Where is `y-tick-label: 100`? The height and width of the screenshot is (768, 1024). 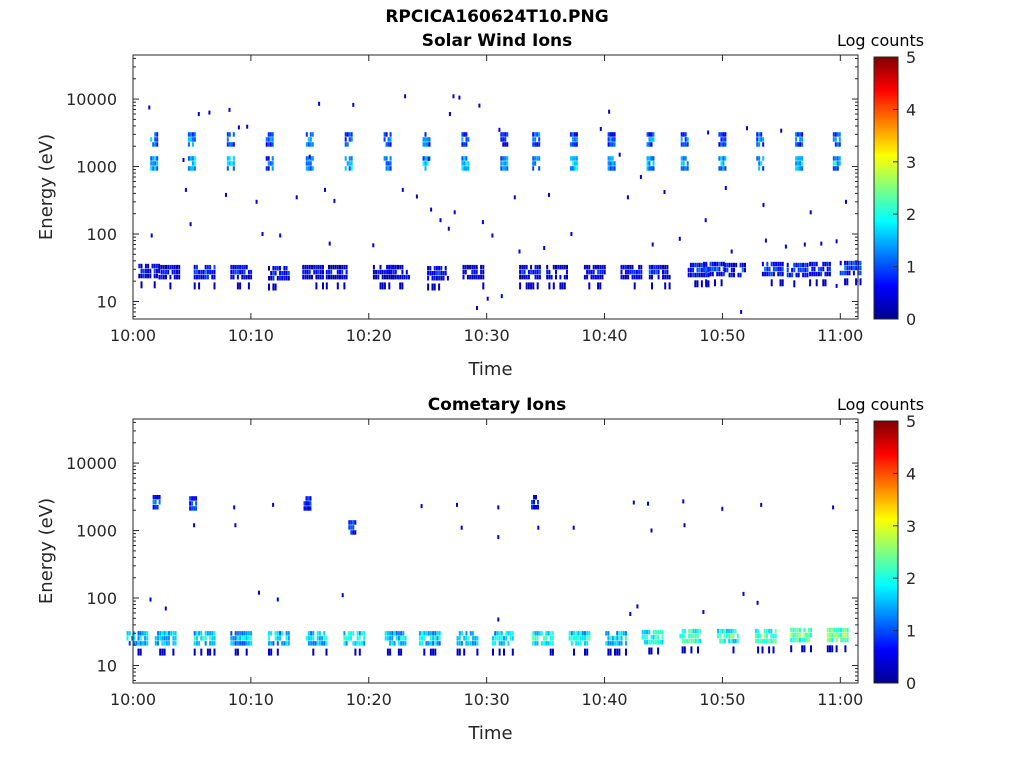 y-tick-label: 100 is located at coordinates (101, 598).